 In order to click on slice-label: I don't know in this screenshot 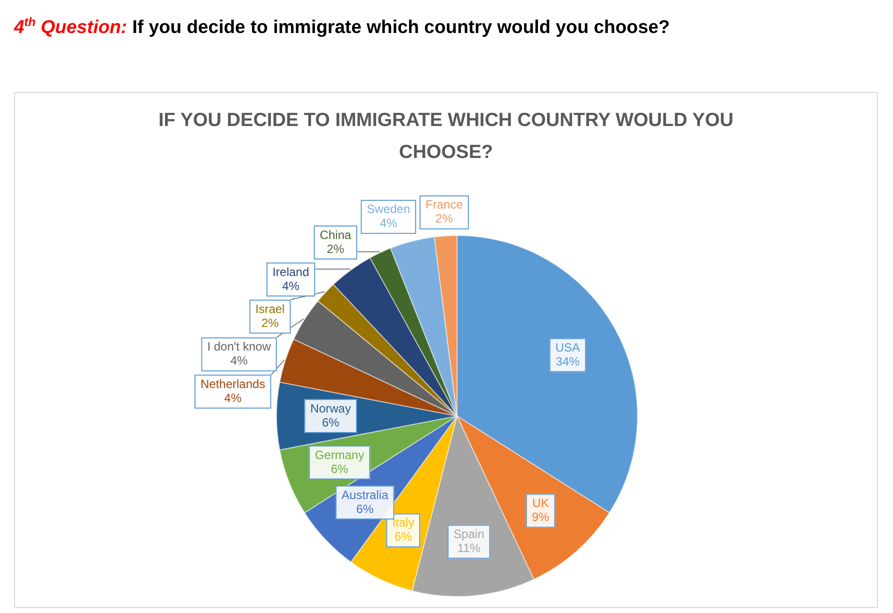, I will do `click(239, 347)`.